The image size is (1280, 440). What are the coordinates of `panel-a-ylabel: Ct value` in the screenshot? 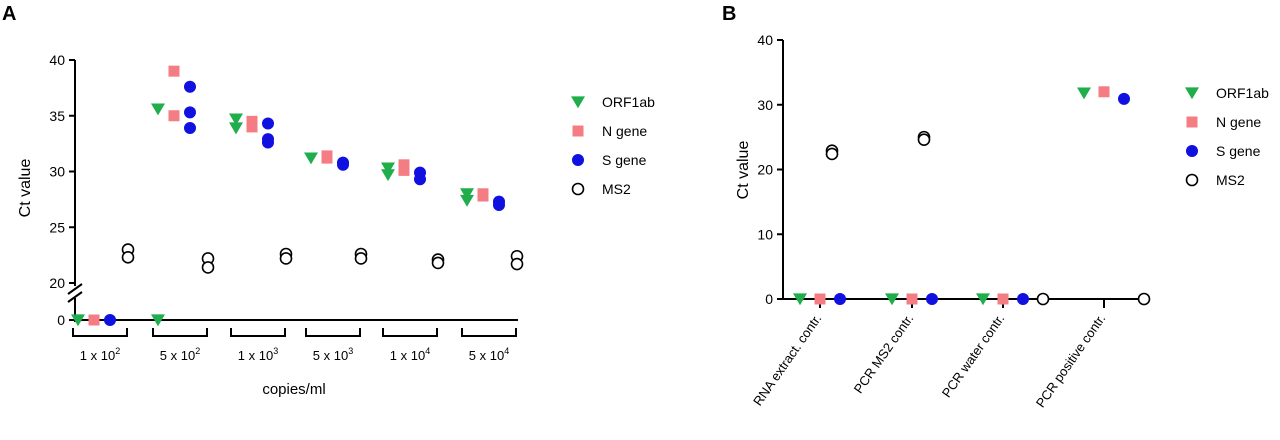 It's located at (25, 188).